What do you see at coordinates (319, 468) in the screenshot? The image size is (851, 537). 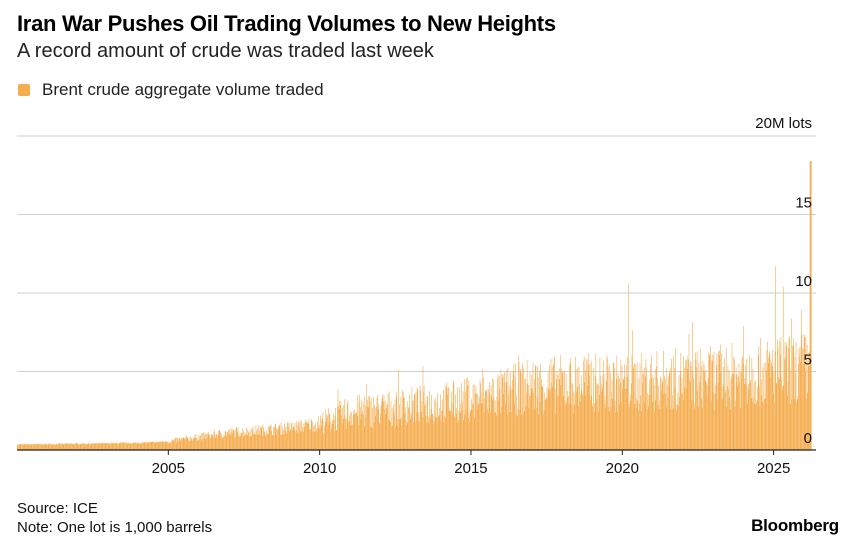 I see `x-tick-label: 2010` at bounding box center [319, 468].